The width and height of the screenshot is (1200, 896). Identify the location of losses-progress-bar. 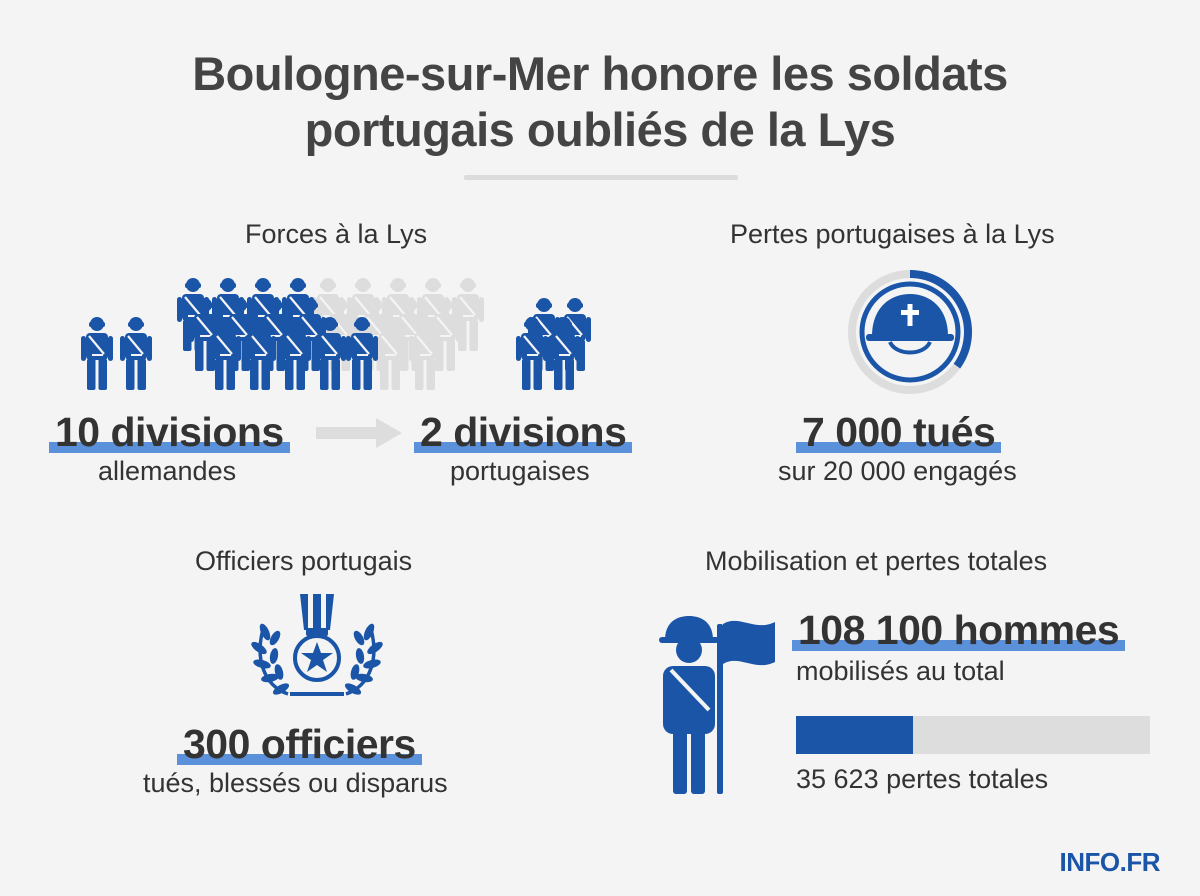
(973, 735).